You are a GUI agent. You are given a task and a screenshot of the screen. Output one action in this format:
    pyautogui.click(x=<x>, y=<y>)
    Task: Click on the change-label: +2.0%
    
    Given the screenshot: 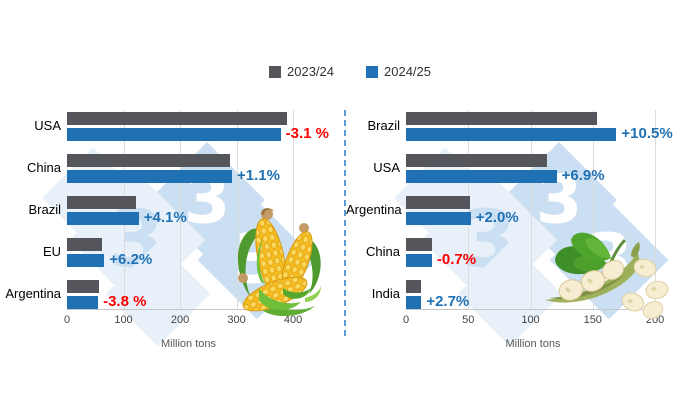 What is the action you would take?
    pyautogui.click(x=497, y=217)
    